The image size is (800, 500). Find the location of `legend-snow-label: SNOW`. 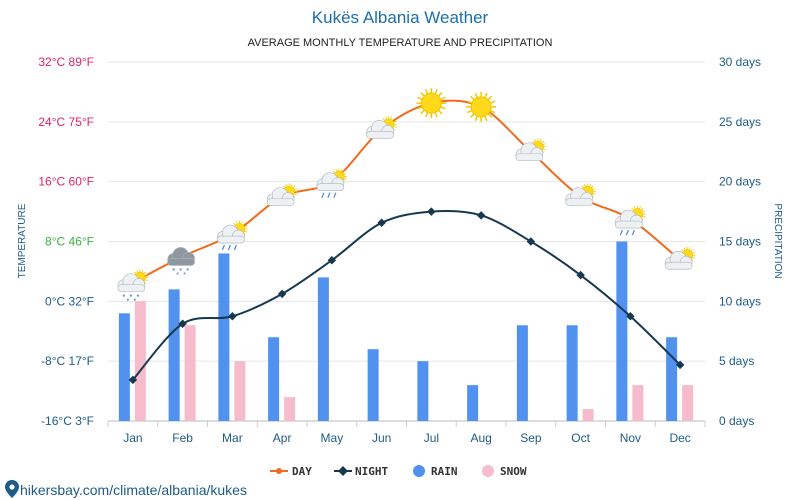

legend-snow-label: SNOW is located at coordinates (513, 471).